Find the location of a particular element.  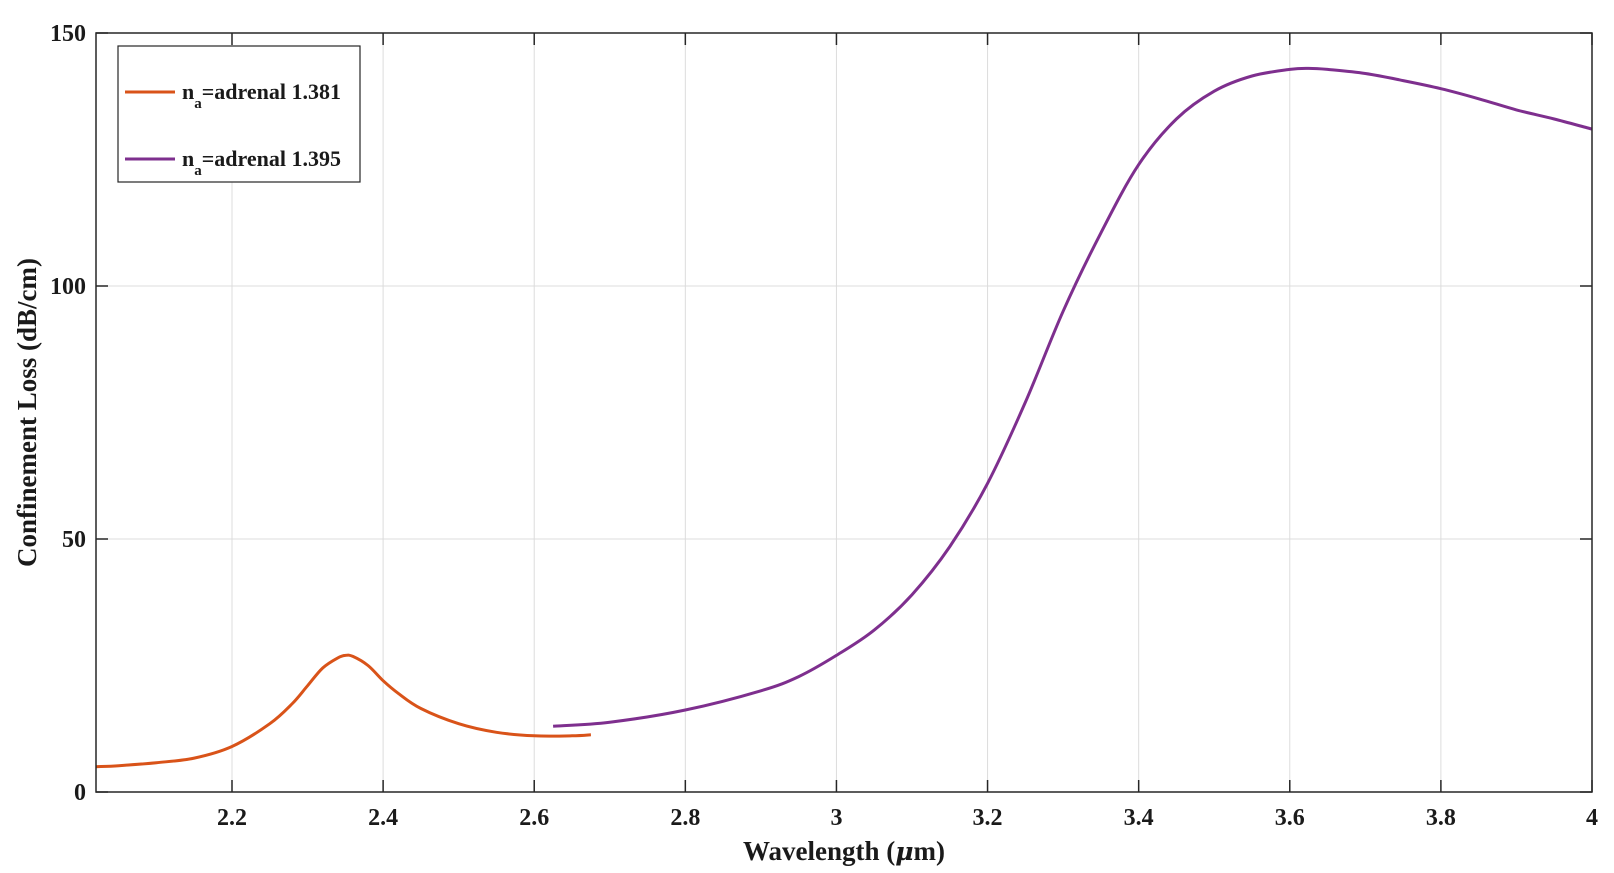

x-tick-label: 2.6 is located at coordinates (534, 818).